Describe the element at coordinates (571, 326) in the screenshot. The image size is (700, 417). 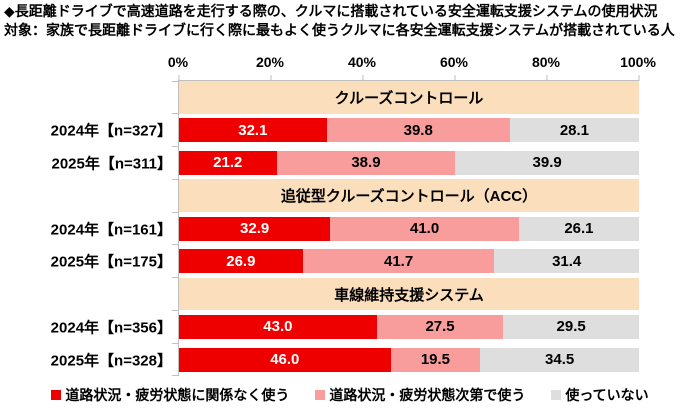
I see `bar-segment-not-used: 29.5` at that location.